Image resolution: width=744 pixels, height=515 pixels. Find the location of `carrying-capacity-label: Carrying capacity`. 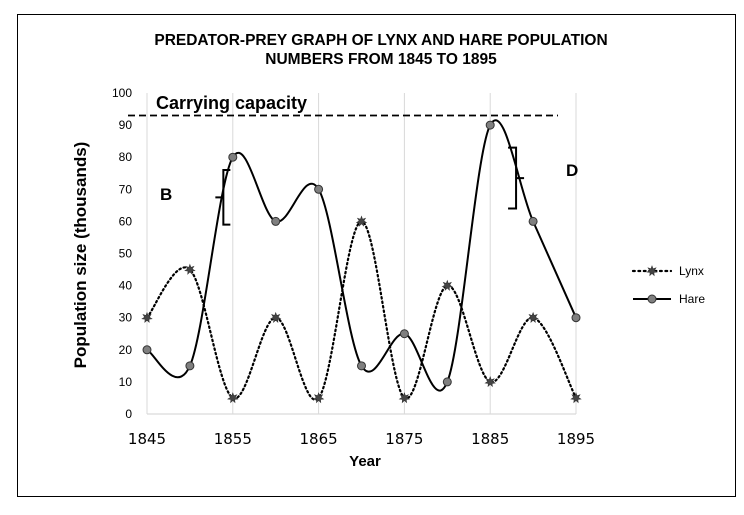

carrying-capacity-label: Carrying capacity is located at coordinates (231, 103).